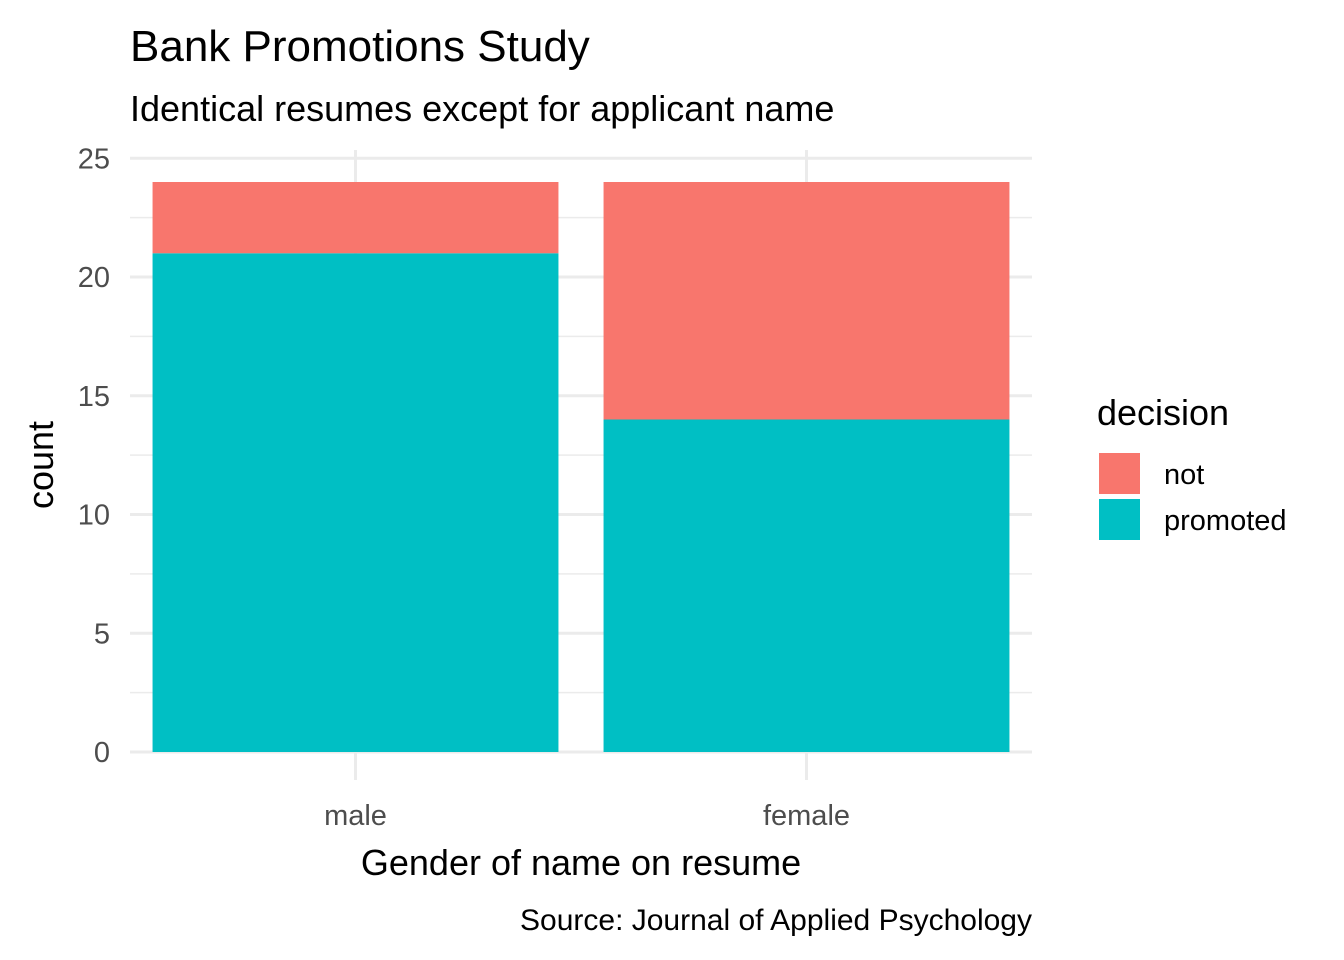 Image resolution: width=1344 pixels, height=960 pixels. What do you see at coordinates (94, 397) in the screenshot?
I see `y-tick-label: 15` at bounding box center [94, 397].